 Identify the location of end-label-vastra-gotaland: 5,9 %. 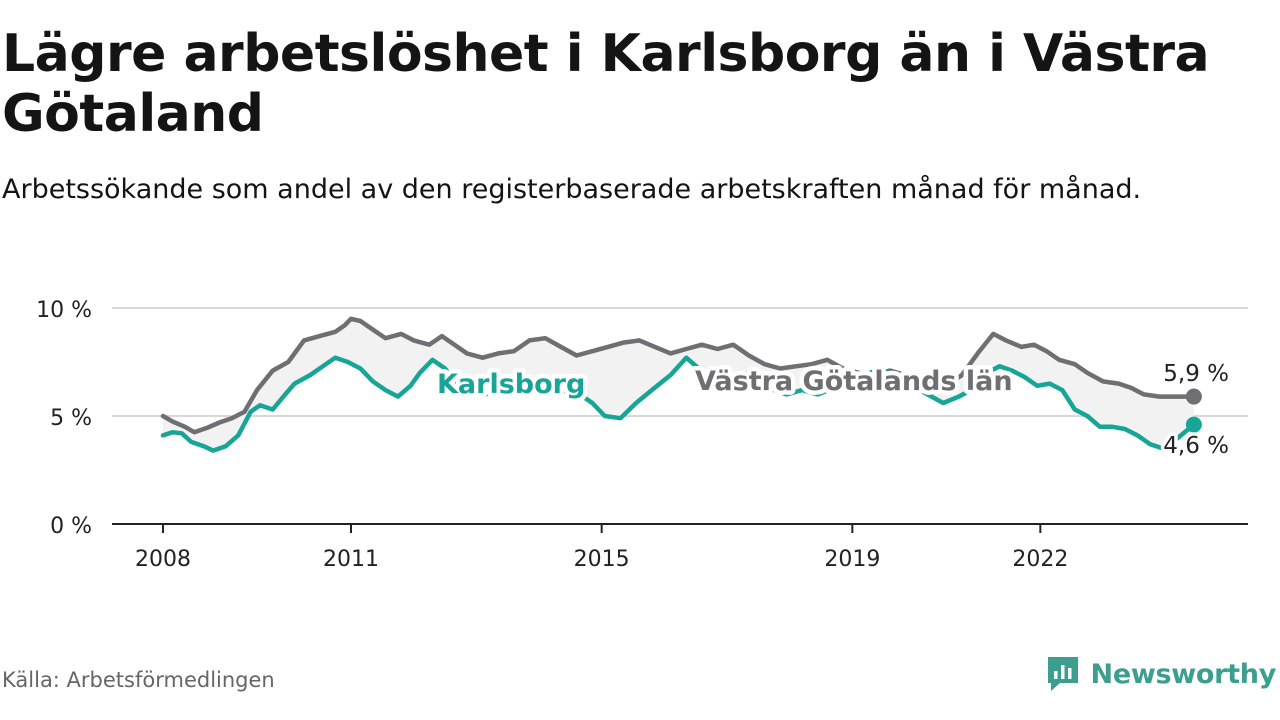
(1196, 374).